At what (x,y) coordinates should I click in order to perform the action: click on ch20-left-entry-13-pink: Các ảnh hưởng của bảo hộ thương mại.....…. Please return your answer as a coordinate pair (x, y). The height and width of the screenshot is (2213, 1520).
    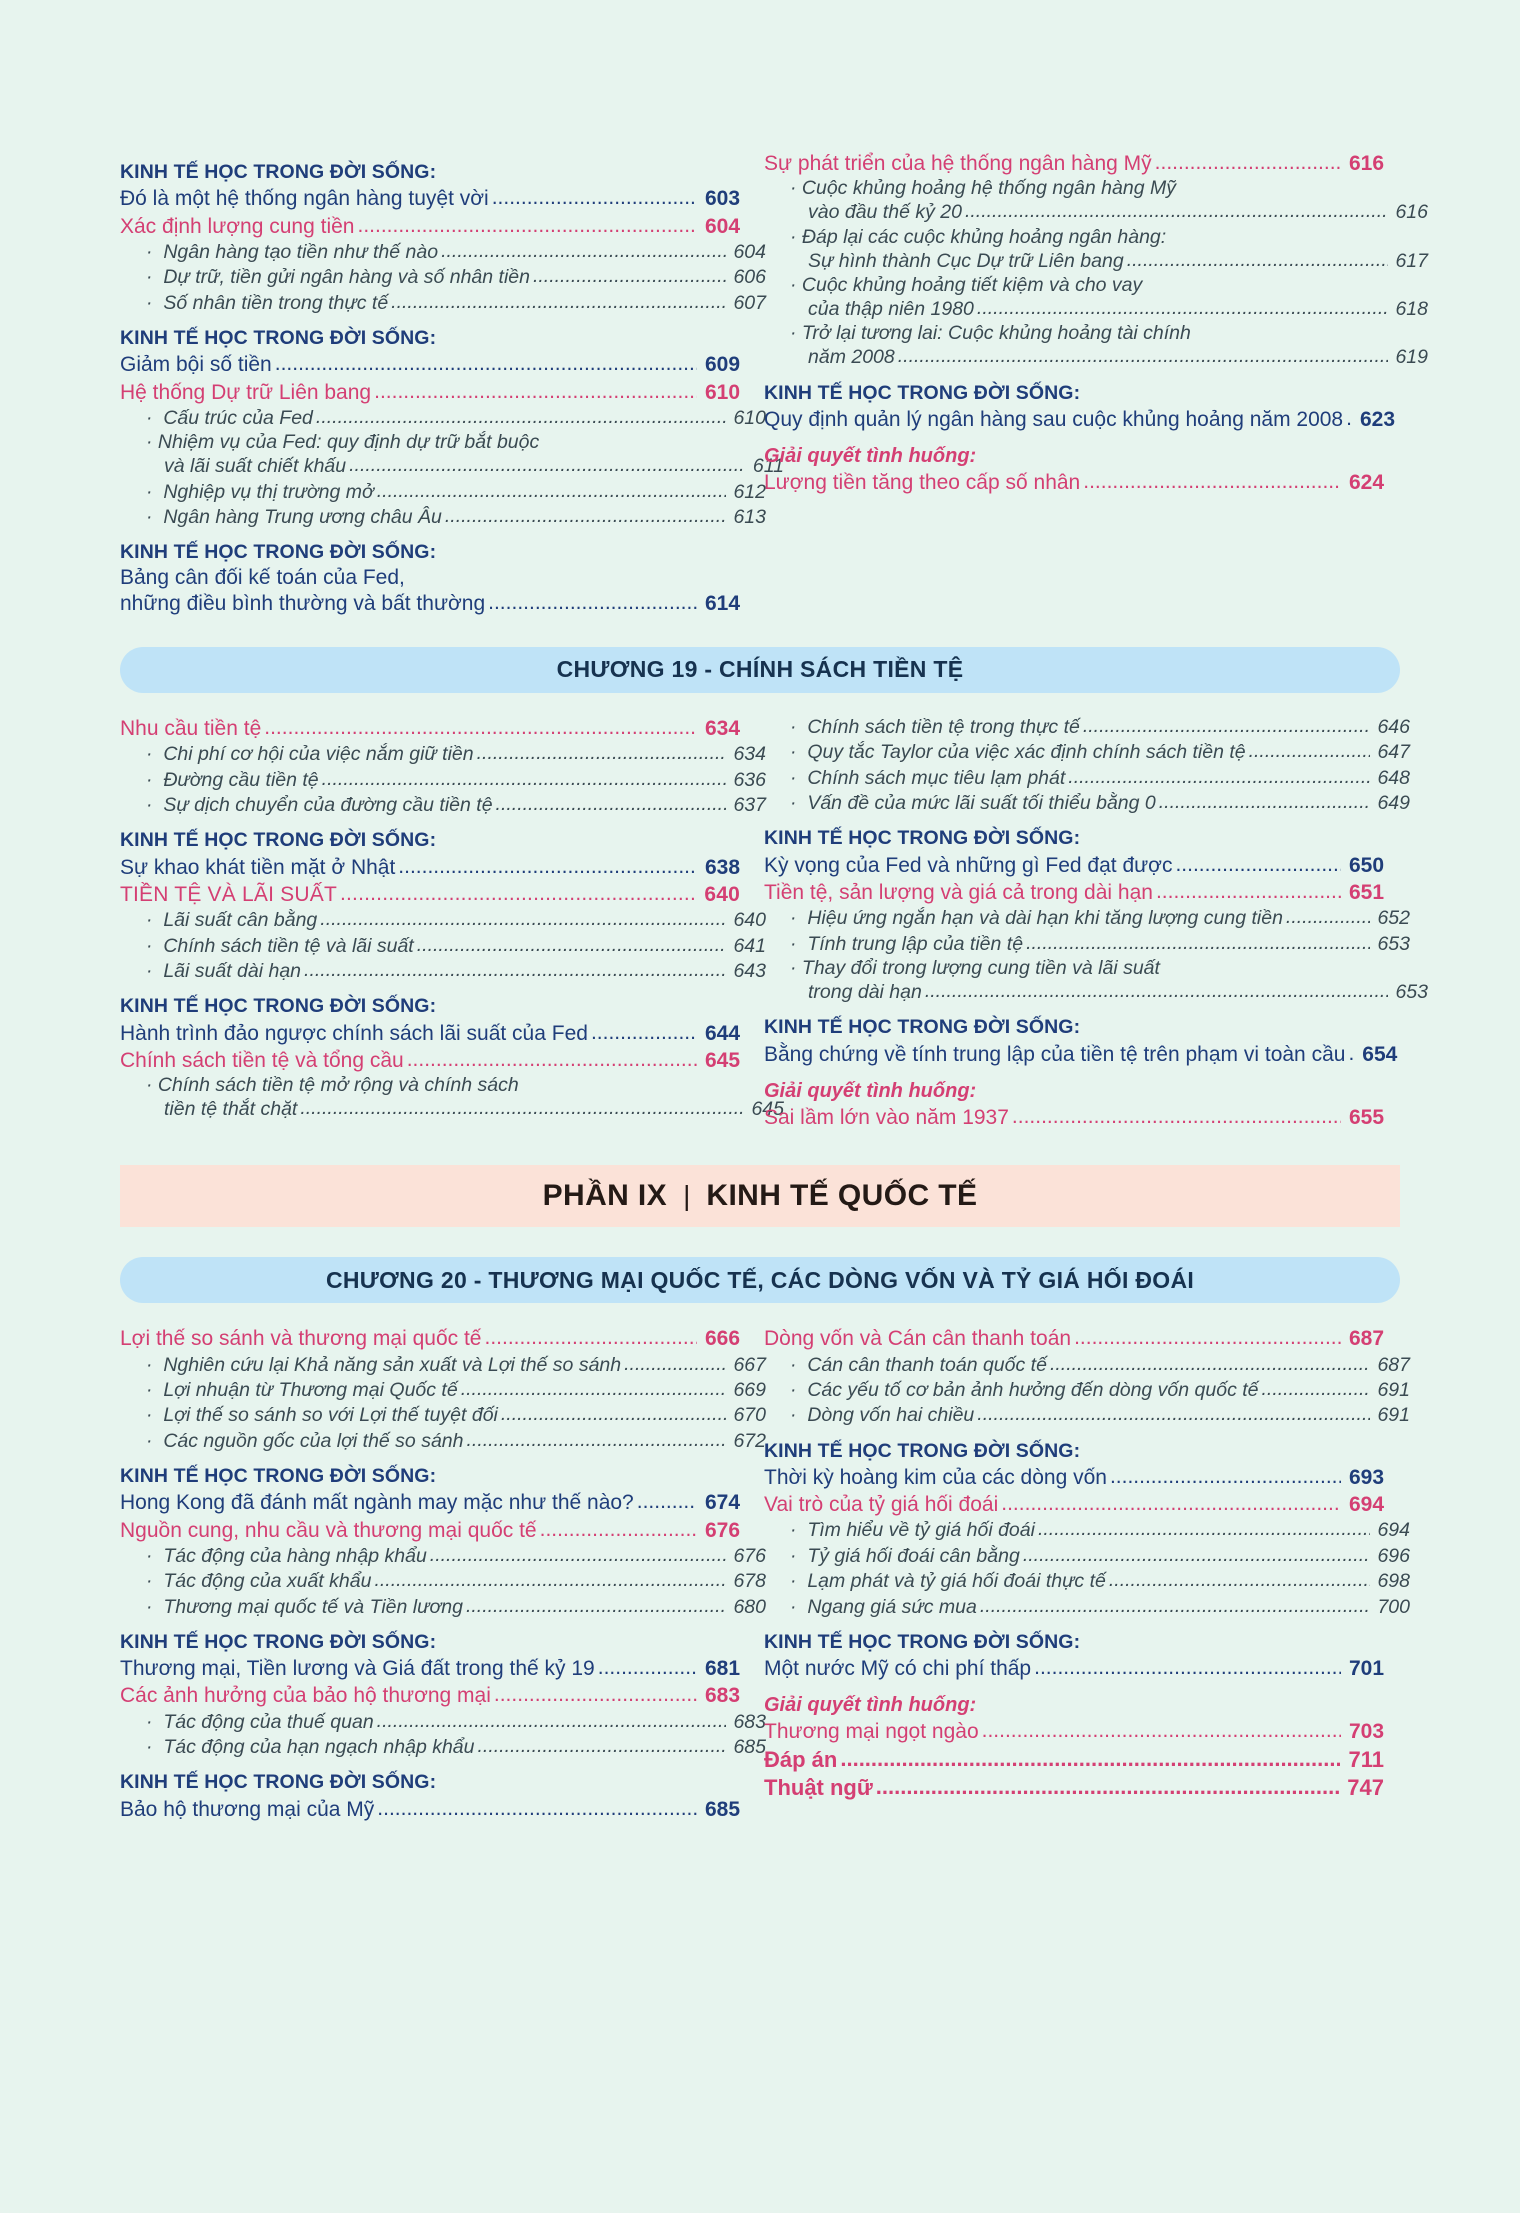
    Looking at the image, I should click on (430, 1695).